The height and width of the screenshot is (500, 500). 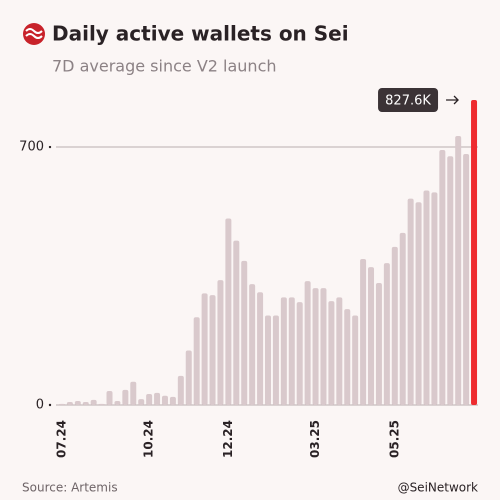 I want to click on x-tick-label: 10.24, so click(x=149, y=439).